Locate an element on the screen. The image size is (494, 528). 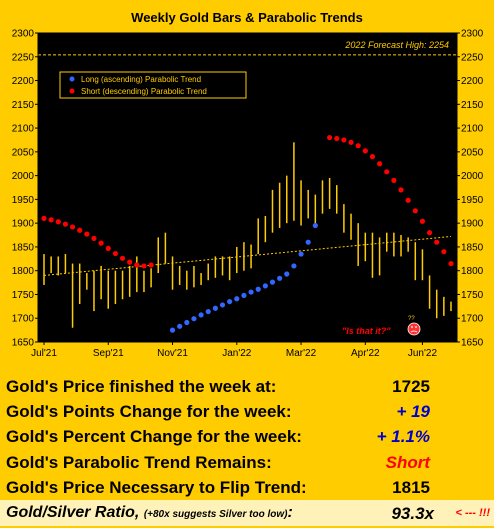
y-tick-label: 2250 is located at coordinates (23, 57).